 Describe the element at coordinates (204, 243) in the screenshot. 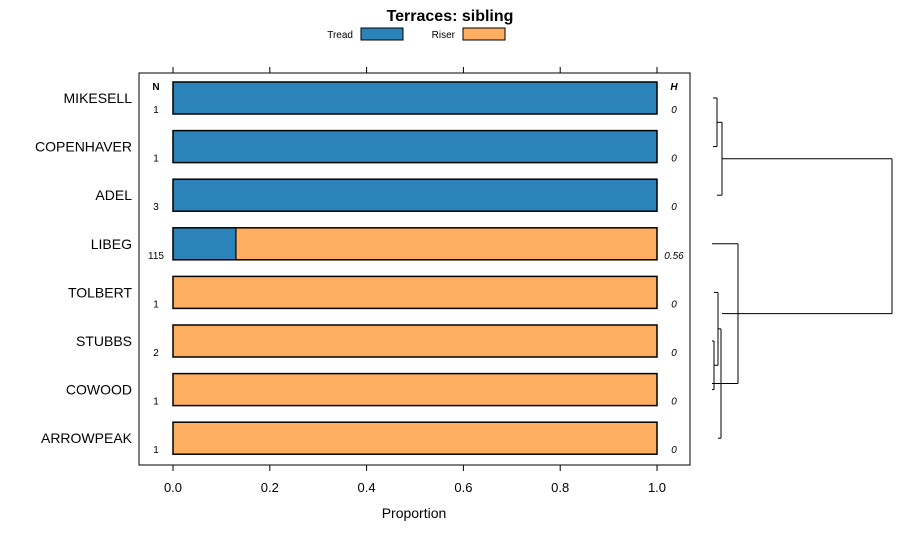

I see `bar-segment-tread-libeg` at that location.